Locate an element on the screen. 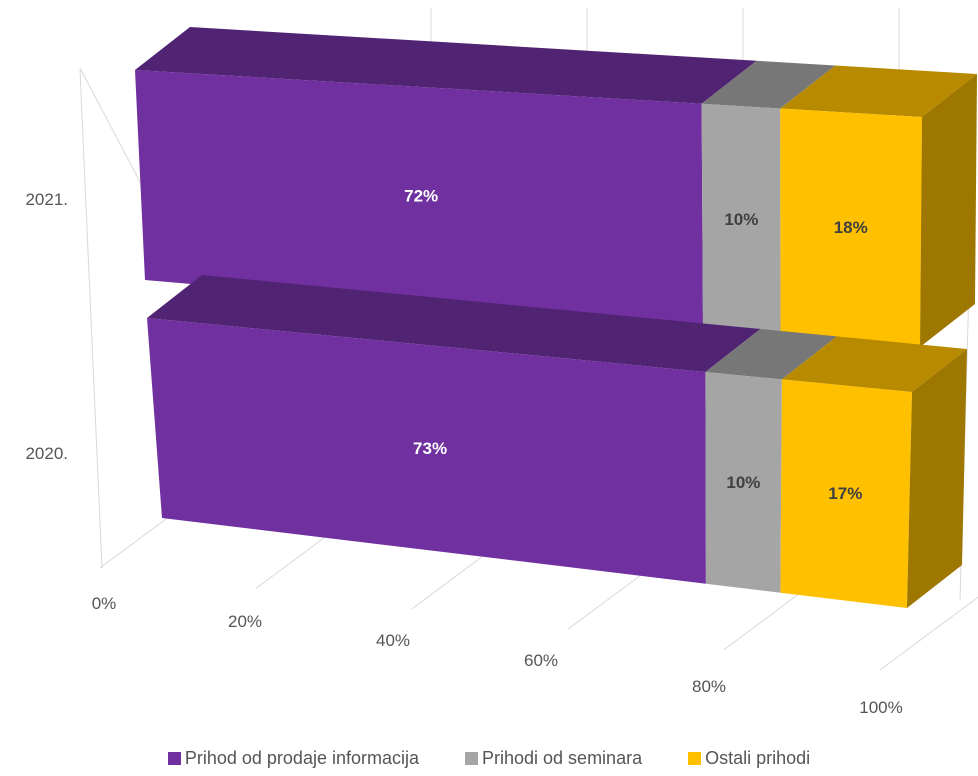 The width and height of the screenshot is (978, 776). legend-item-prodaja: Prihod od prodaje informacija is located at coordinates (293, 758).